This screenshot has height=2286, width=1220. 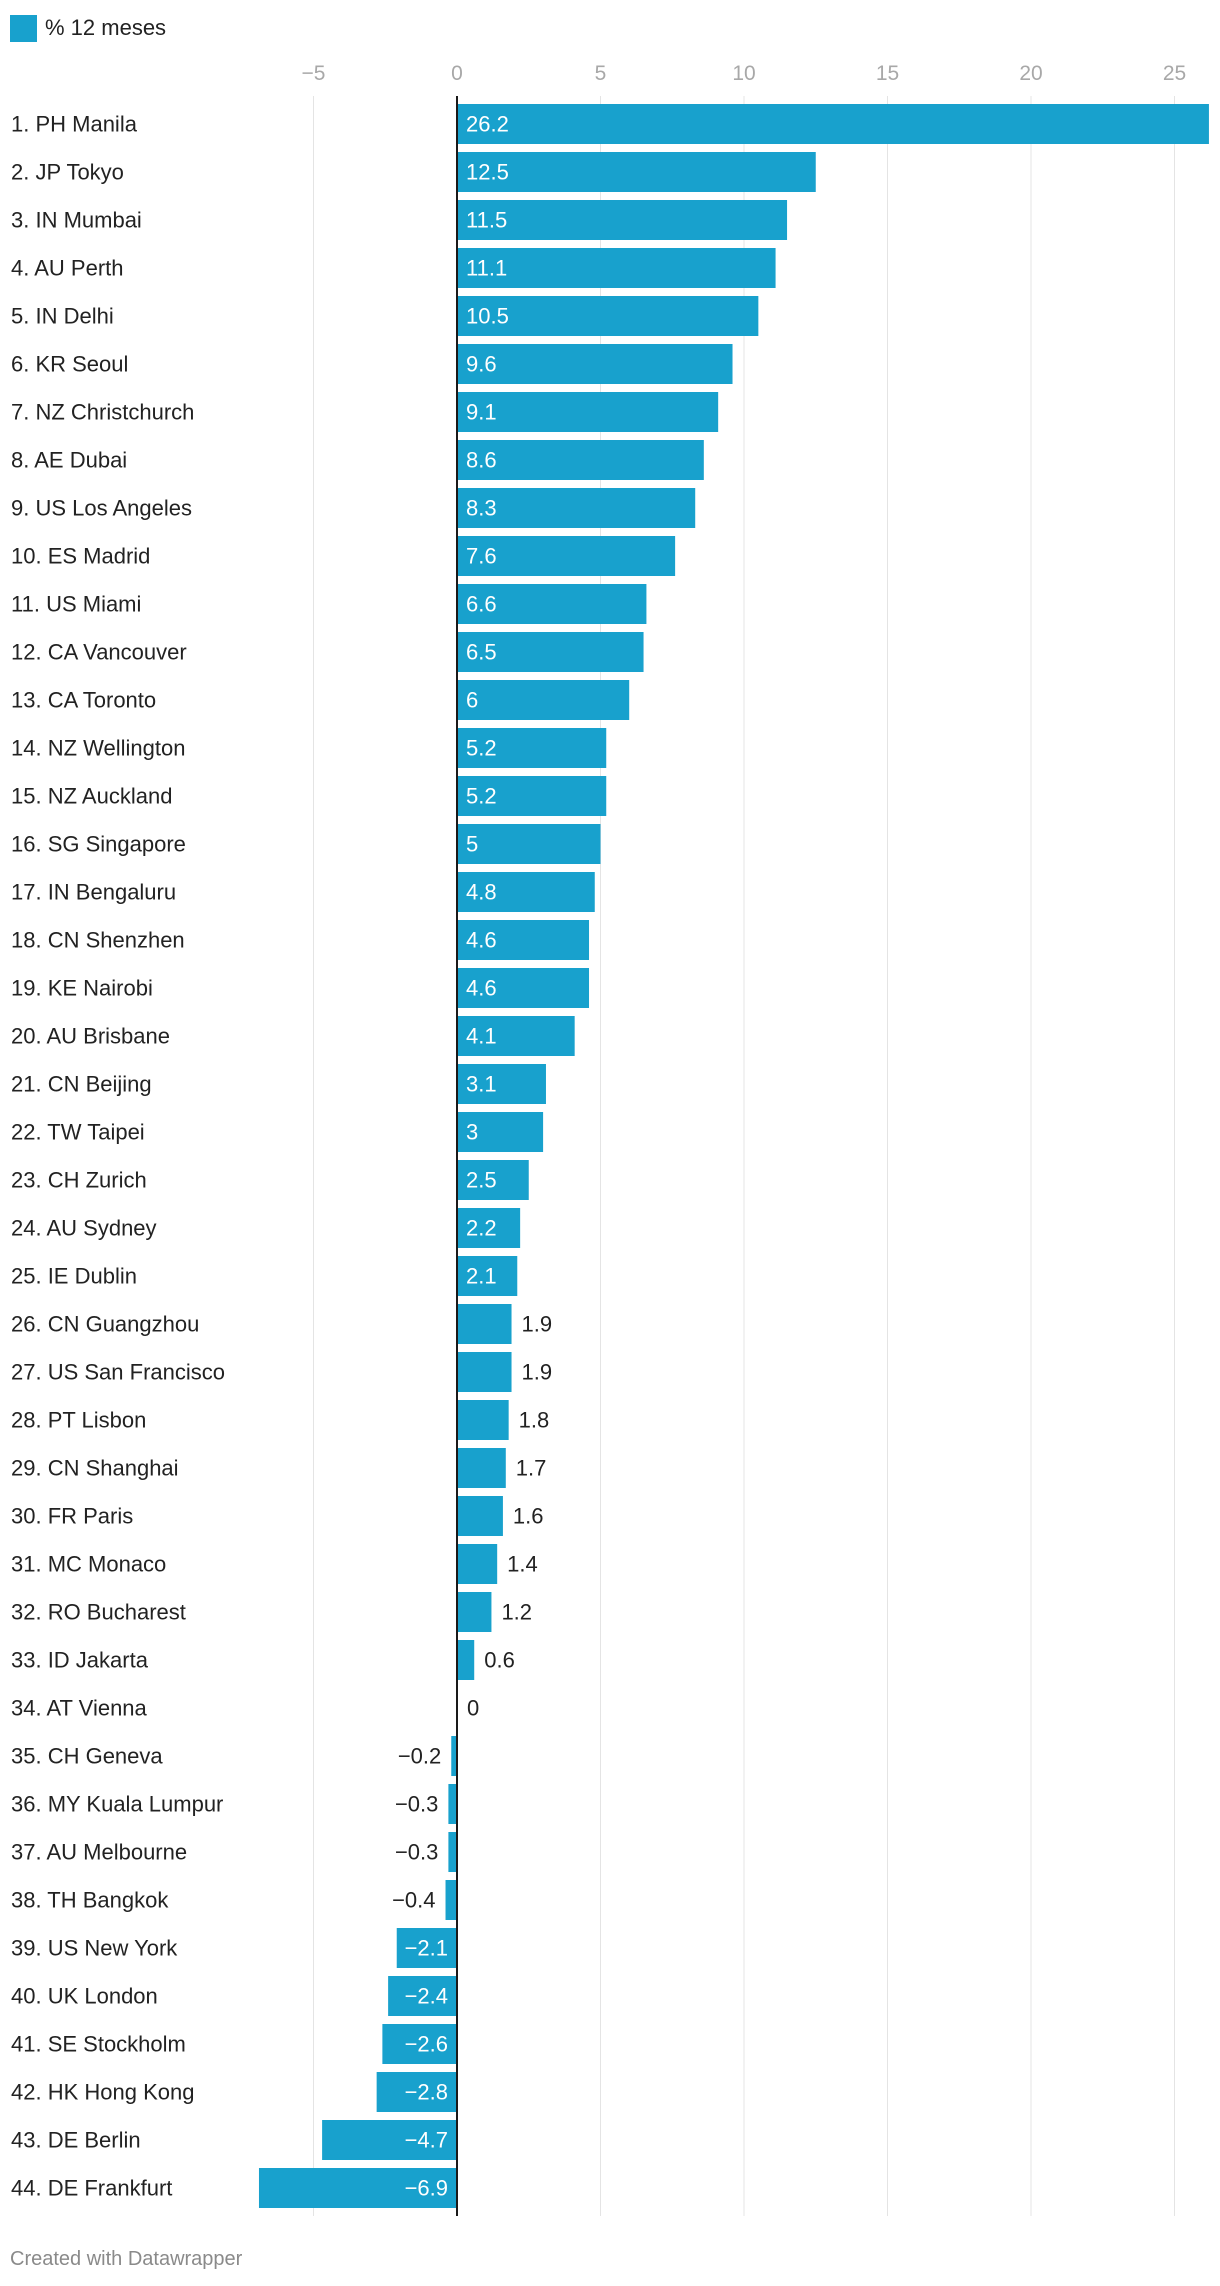 I want to click on category-label: 33. ID Jakarta, so click(x=80, y=1660).